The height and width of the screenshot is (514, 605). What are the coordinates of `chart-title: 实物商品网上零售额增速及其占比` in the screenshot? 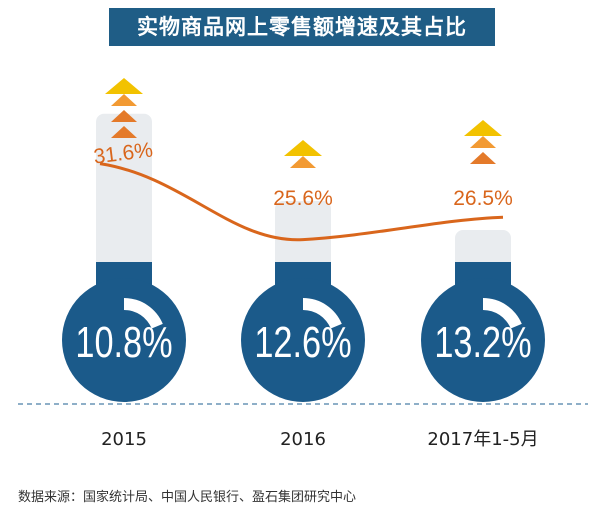 It's located at (302, 27).